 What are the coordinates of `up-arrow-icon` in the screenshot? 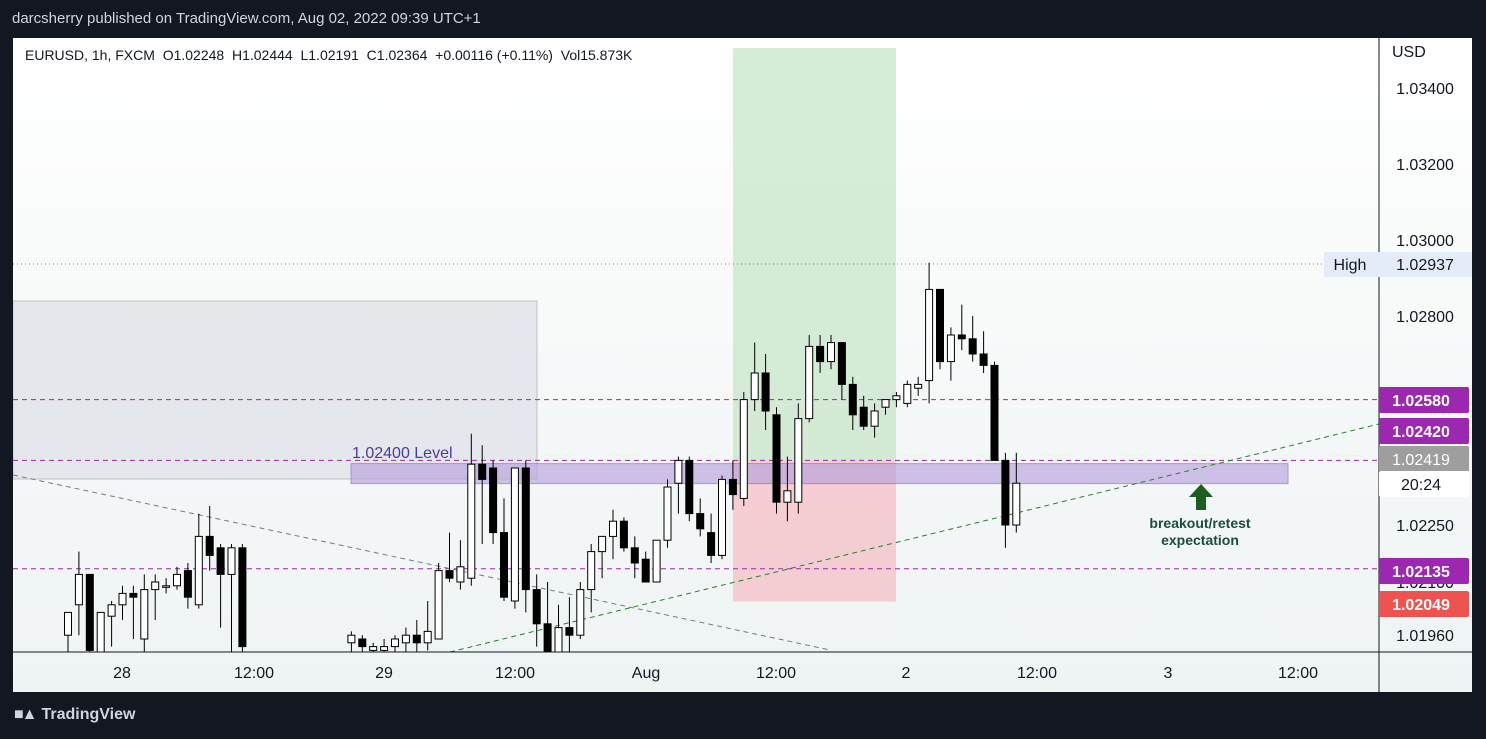 It's located at (1201, 497).